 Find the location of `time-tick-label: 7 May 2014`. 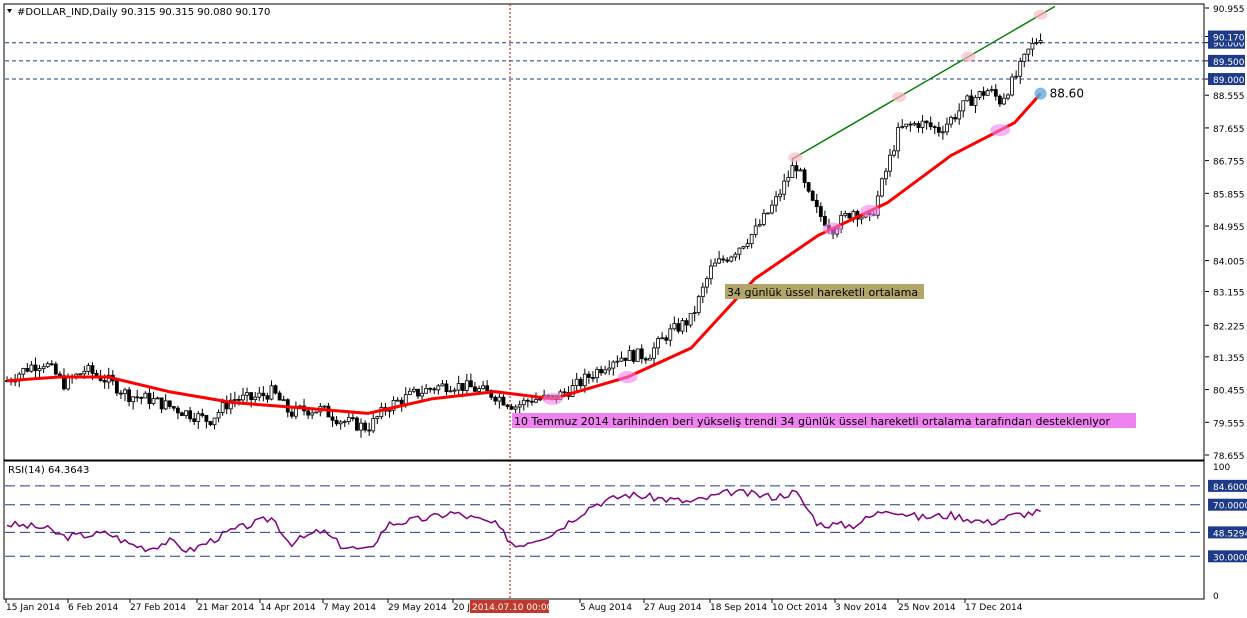

time-tick-label: 7 May 2014 is located at coordinates (349, 608).